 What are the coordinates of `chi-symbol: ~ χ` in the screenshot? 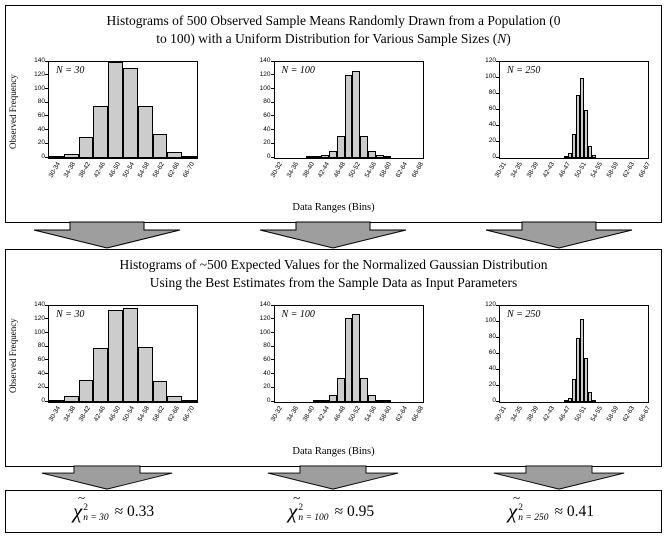 It's located at (514, 506).